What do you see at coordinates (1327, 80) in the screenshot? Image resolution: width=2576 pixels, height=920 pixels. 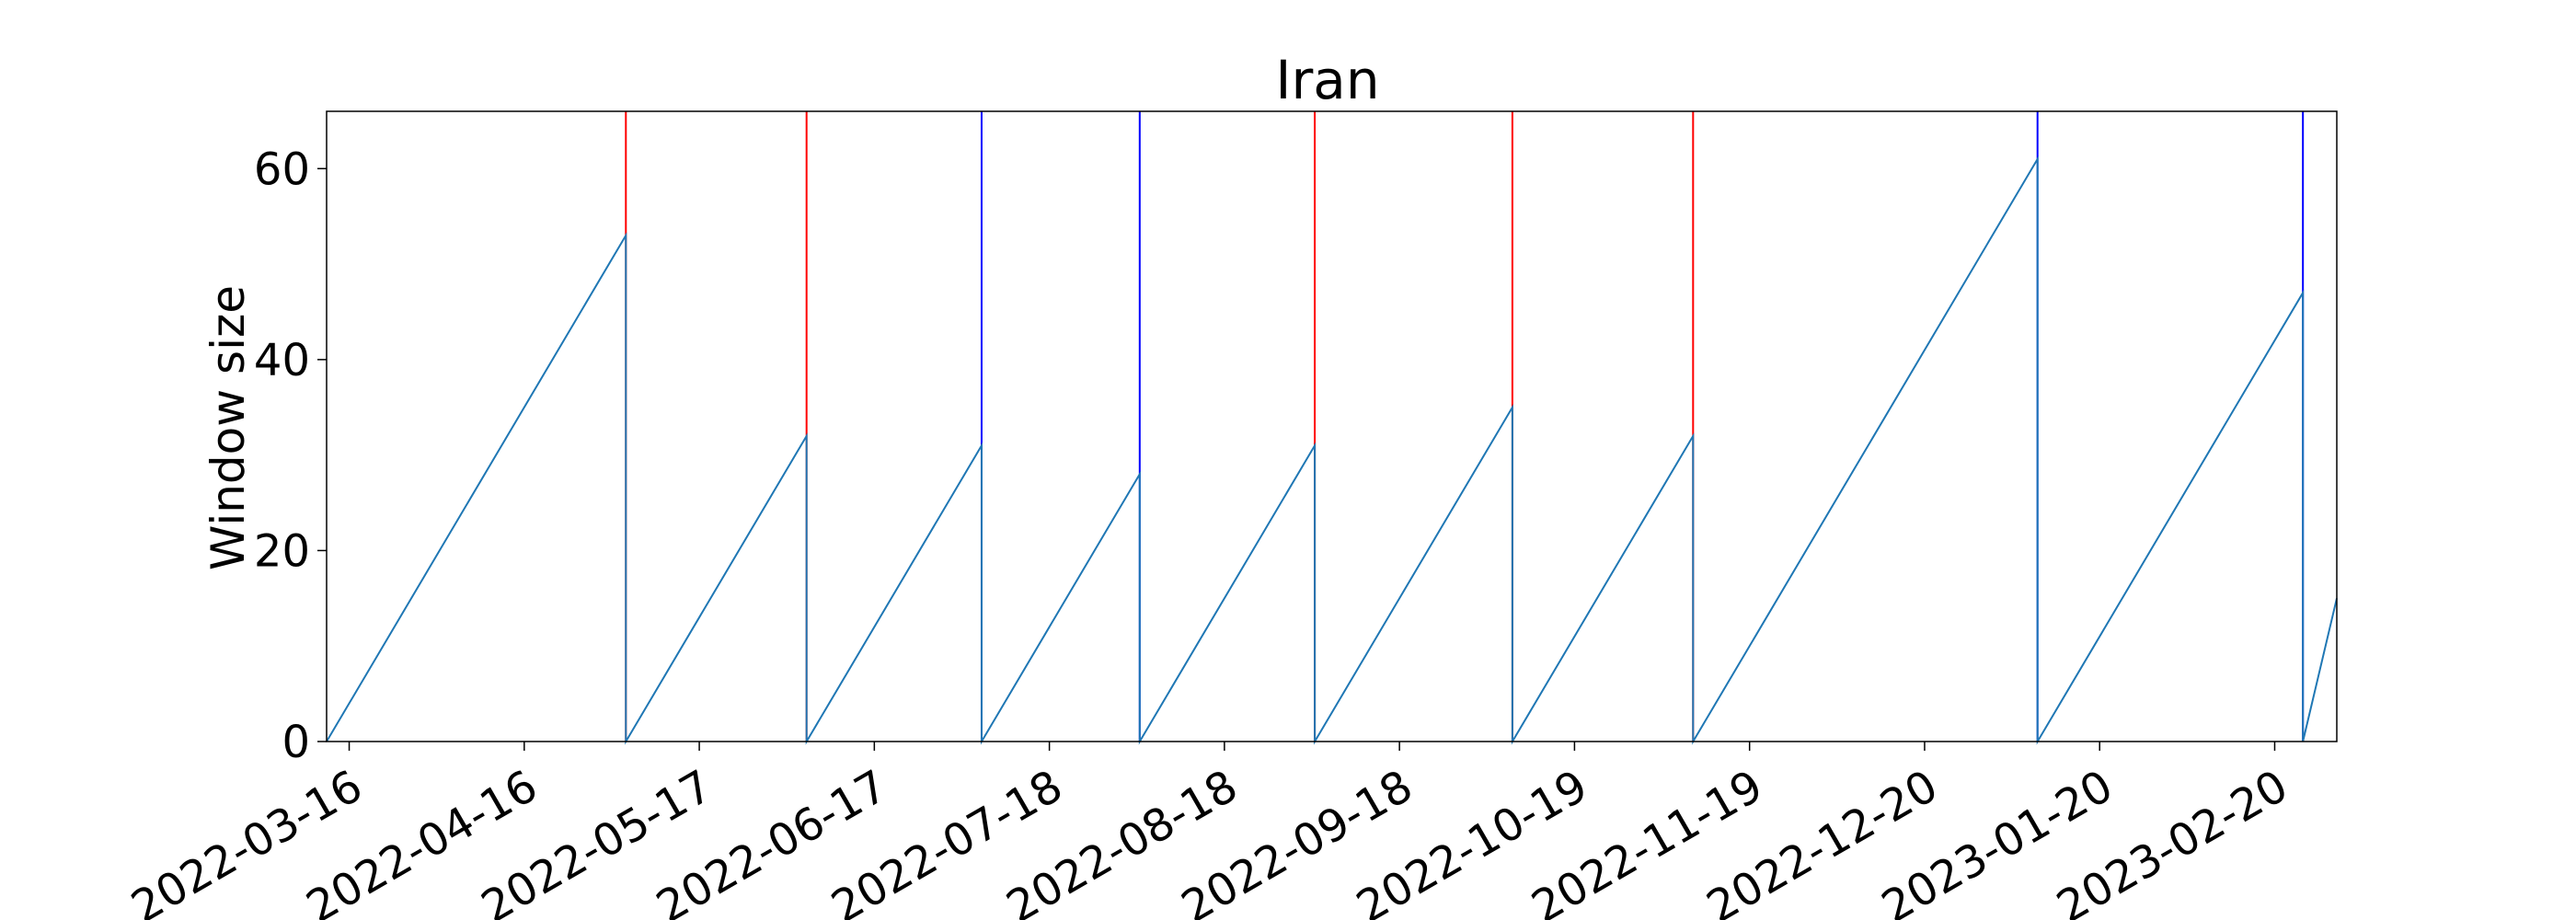 I see `chart-title: Iran` at bounding box center [1327, 80].